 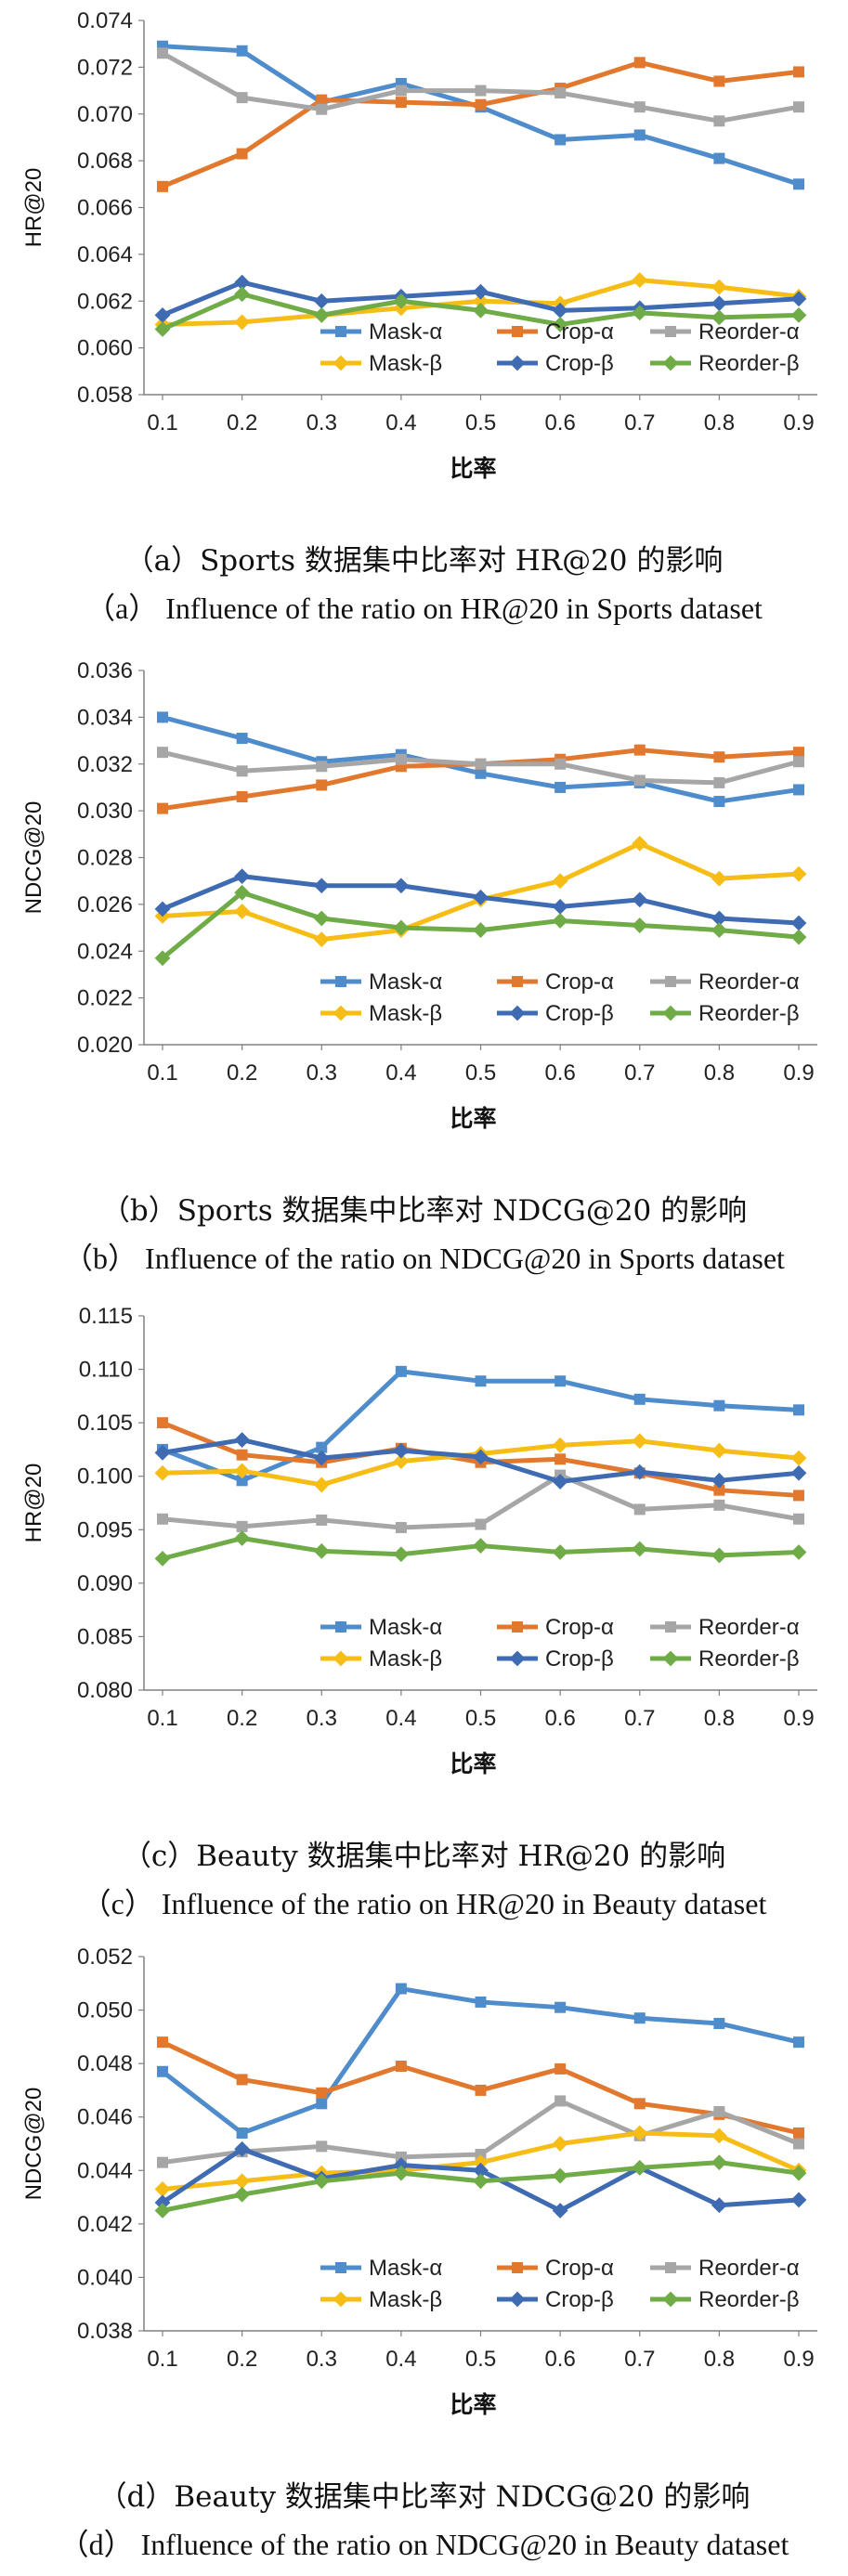 What do you see at coordinates (105, 2331) in the screenshot?
I see `y-tick-label: 0.038` at bounding box center [105, 2331].